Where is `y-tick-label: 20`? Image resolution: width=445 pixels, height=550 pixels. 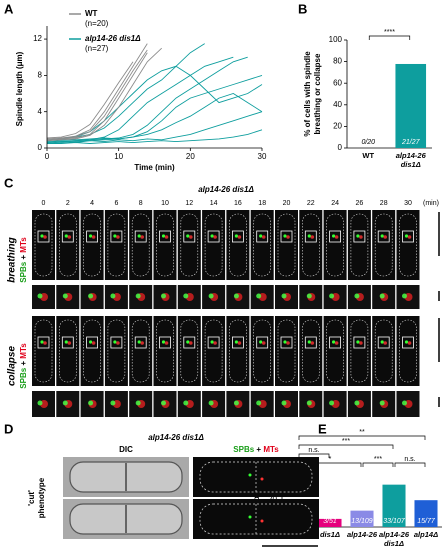 y-tick-label: 20 is located at coordinates (337, 126).